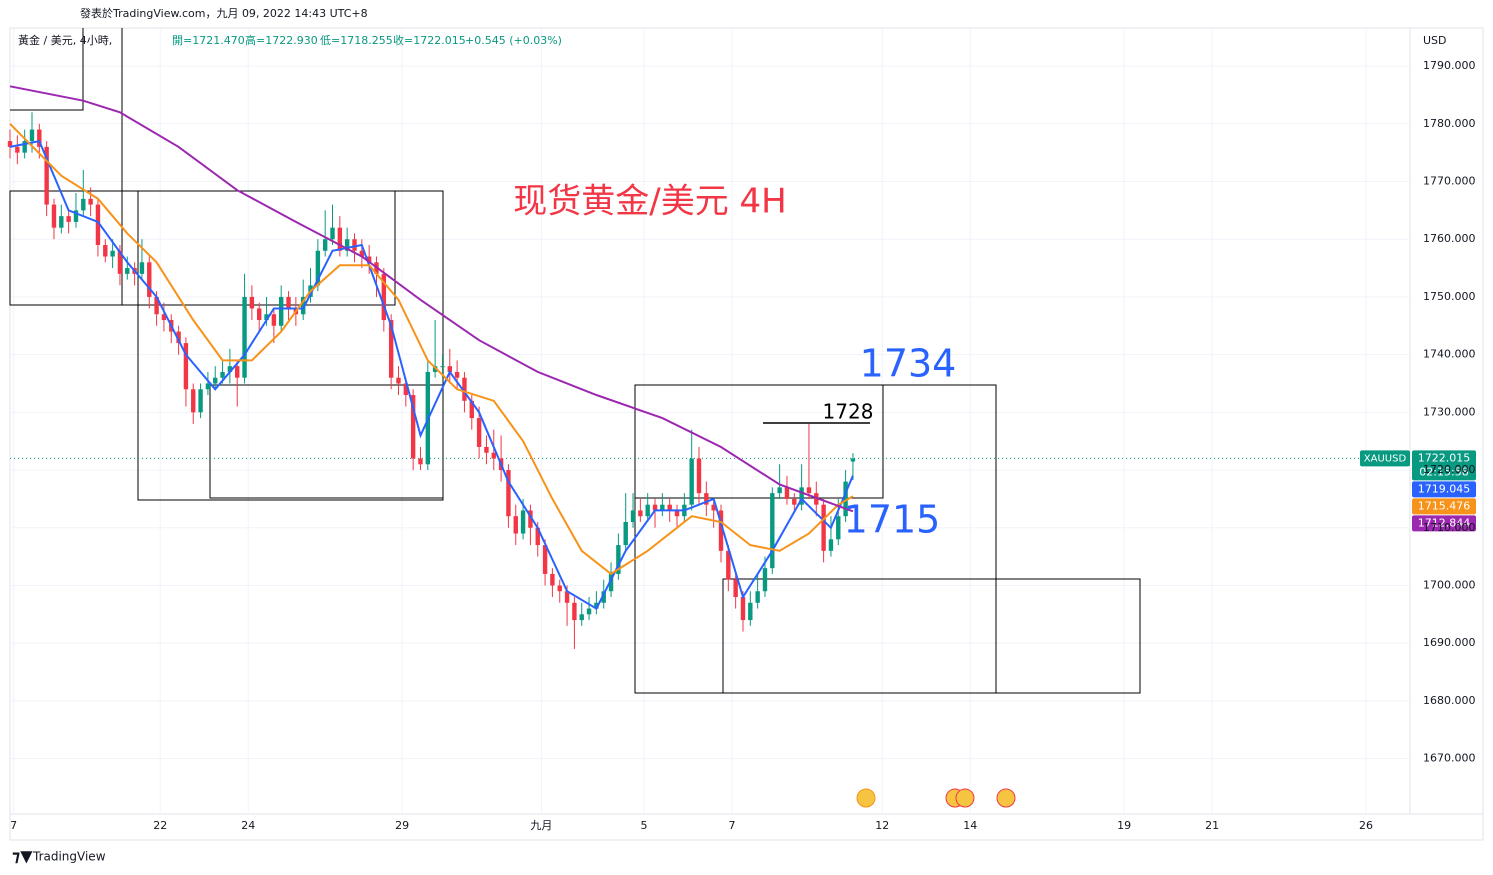 Image resolution: width=1493 pixels, height=875 pixels. Describe the element at coordinates (541, 825) in the screenshot. I see `x-tick-label: 九月` at that location.